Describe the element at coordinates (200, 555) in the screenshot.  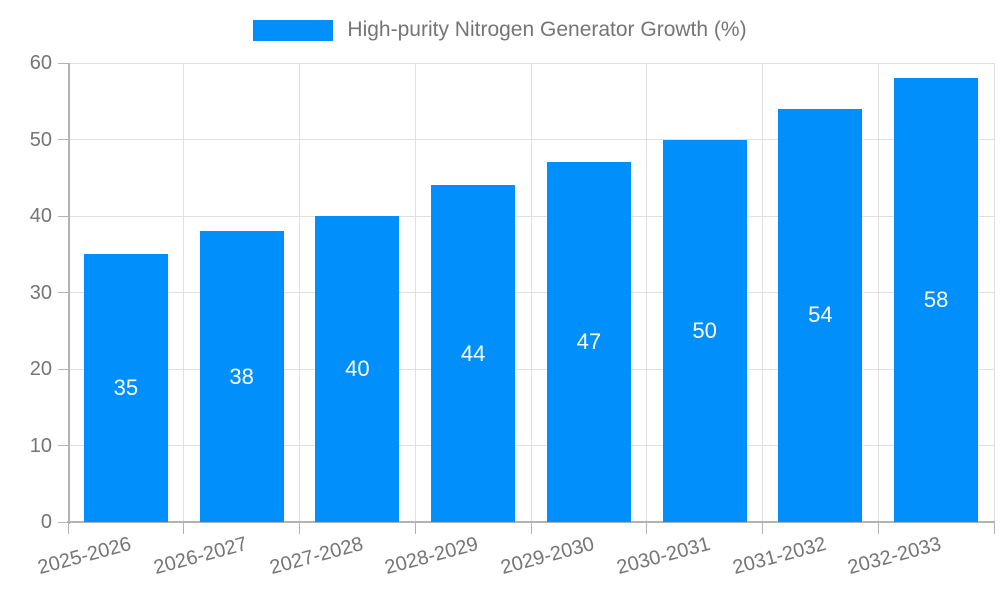
I see `x-axis-category-label: 2026-2027` at that location.